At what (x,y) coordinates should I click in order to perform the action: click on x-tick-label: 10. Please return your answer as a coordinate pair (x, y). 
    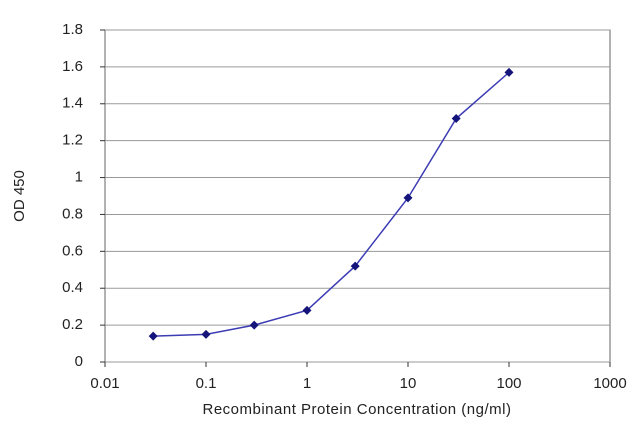
    Looking at the image, I should click on (408, 383).